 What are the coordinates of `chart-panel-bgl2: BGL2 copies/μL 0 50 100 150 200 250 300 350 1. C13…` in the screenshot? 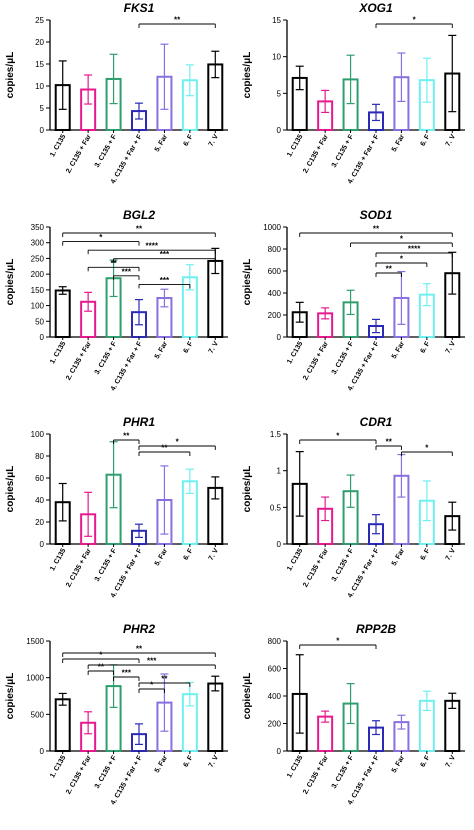 It's located at (118, 310).